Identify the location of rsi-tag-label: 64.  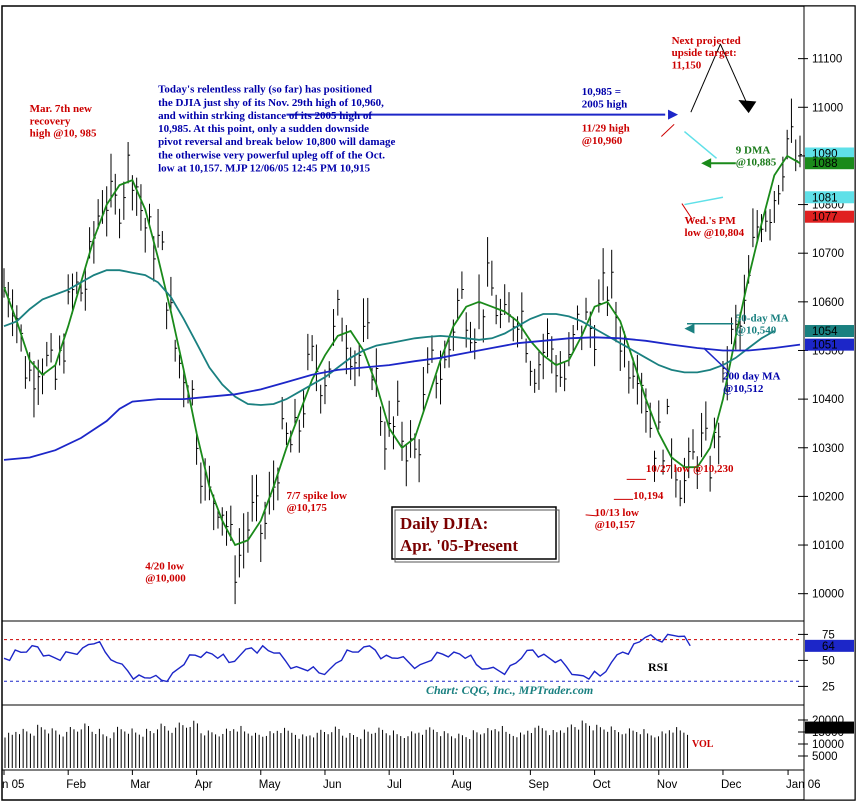
(828, 647).